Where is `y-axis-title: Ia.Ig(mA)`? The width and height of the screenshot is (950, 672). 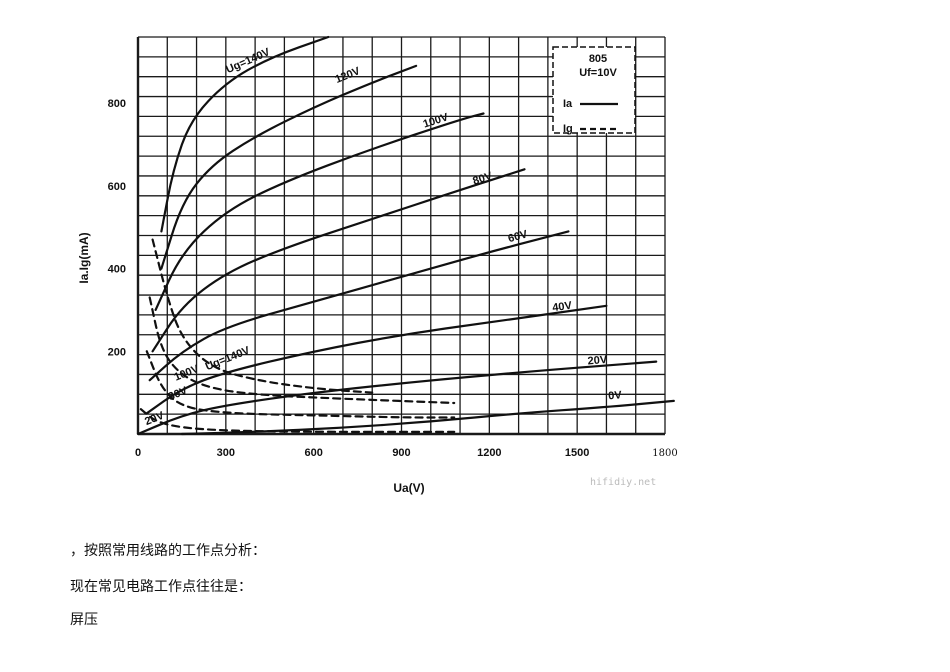 y-axis-title: Ia.Ig(mA) is located at coordinates (84, 257).